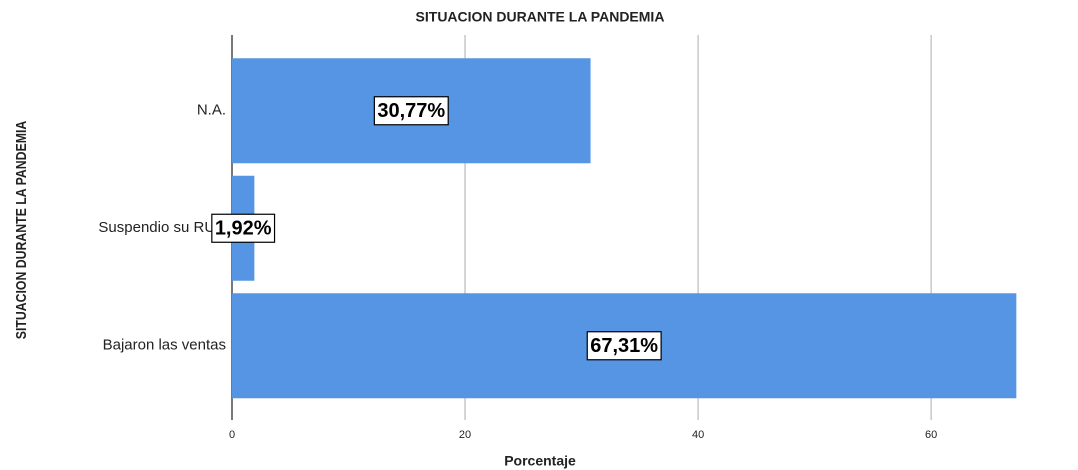 The width and height of the screenshot is (1078, 470). I want to click on value-label: 1,92%, so click(243, 229).